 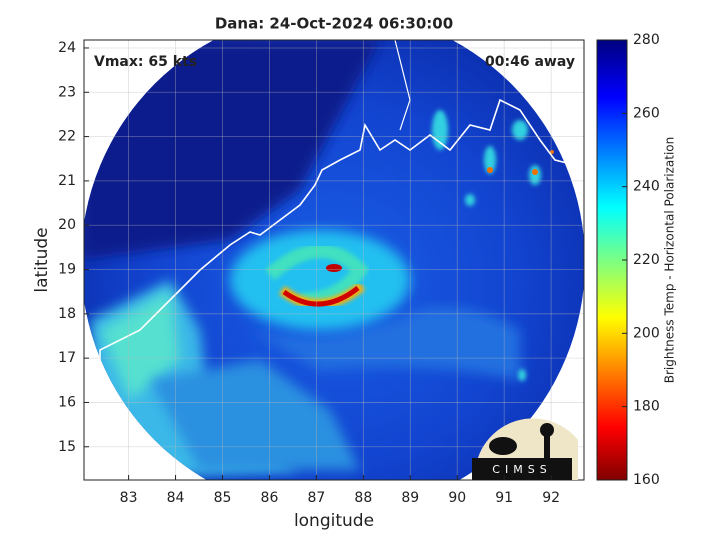 What do you see at coordinates (67, 270) in the screenshot?
I see `y-tick-label: 19` at bounding box center [67, 270].